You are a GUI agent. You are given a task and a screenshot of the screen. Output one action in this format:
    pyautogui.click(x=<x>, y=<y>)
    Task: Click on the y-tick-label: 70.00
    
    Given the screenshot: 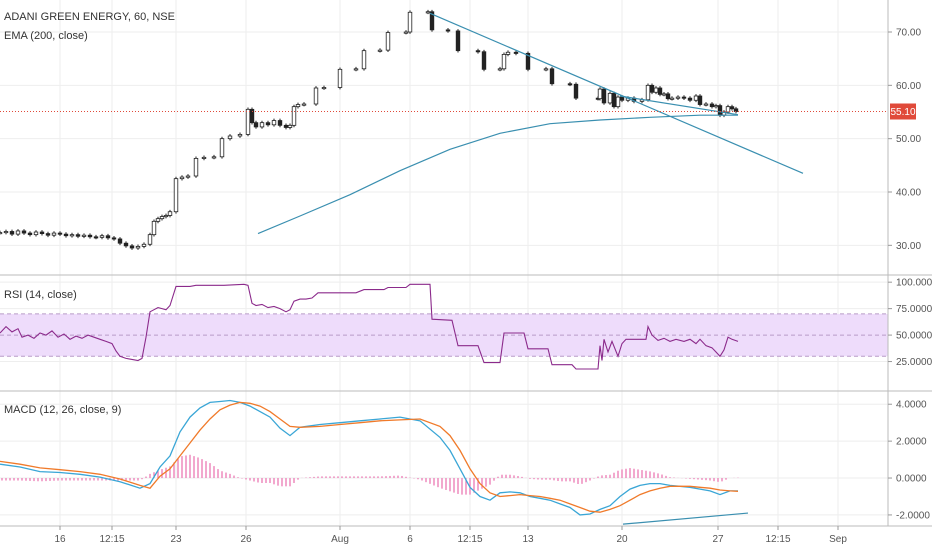 What is the action you would take?
    pyautogui.click(x=908, y=33)
    